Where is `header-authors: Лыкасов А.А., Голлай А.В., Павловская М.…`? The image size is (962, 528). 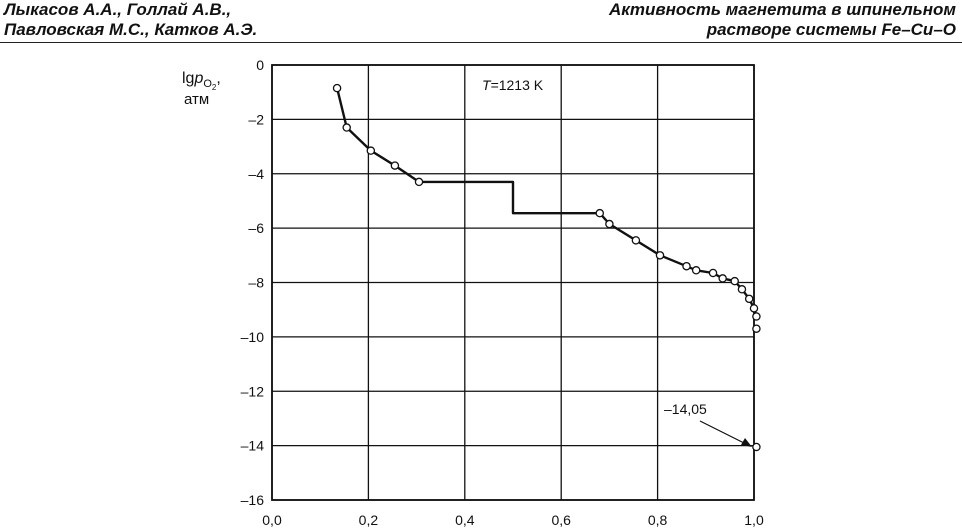 header-authors: Лыкасов А.А., Голлай А.В., Павловская М.… is located at coordinates (130, 20).